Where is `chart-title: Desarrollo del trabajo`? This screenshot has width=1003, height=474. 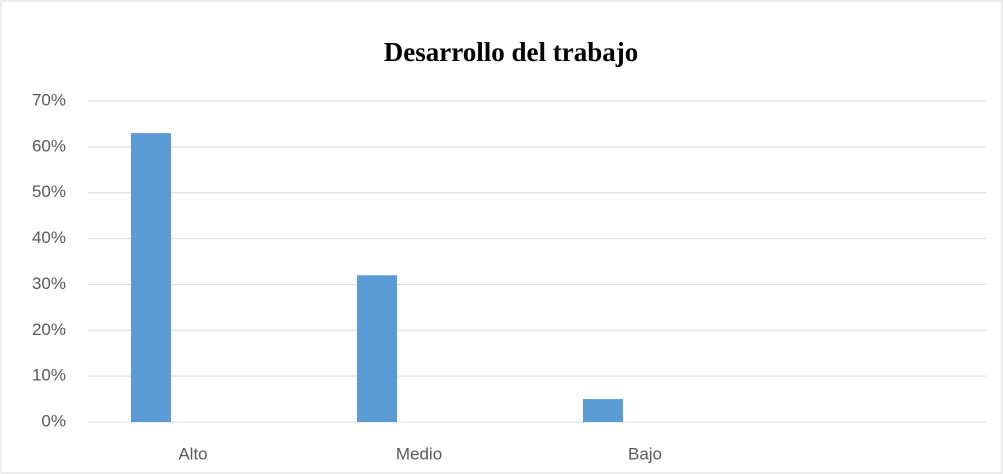
chart-title: Desarrollo del trabajo is located at coordinates (511, 52).